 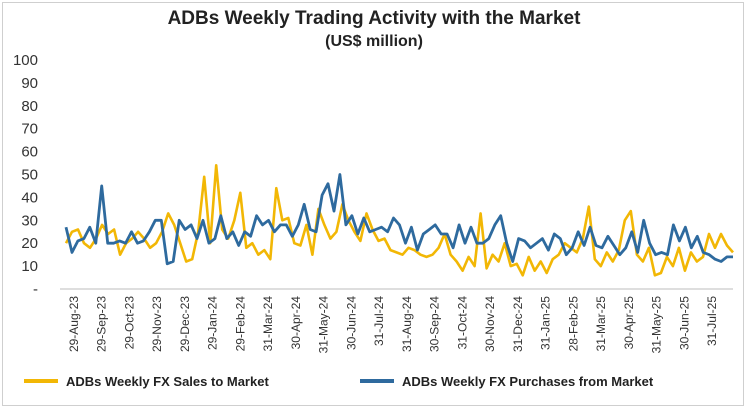 I want to click on legend-purchases-swatch, so click(x=377, y=381).